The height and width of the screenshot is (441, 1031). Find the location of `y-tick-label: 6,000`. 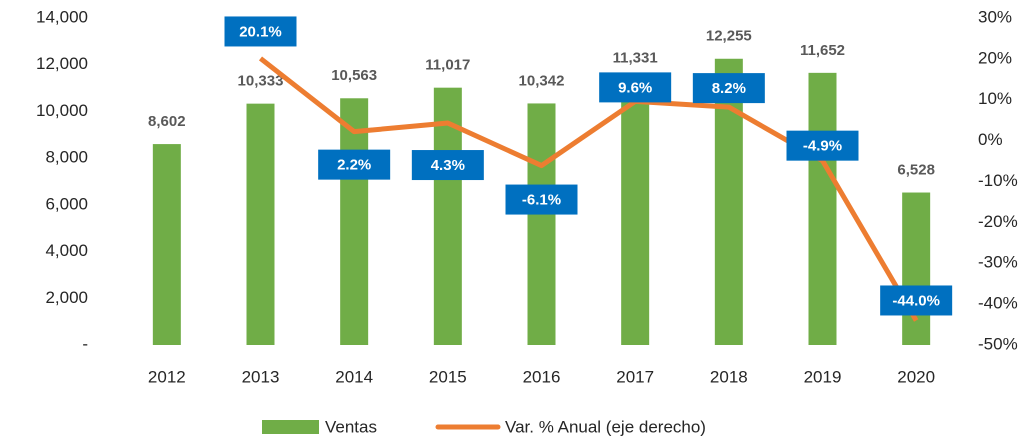

y-tick-label: 6,000 is located at coordinates (66, 203).